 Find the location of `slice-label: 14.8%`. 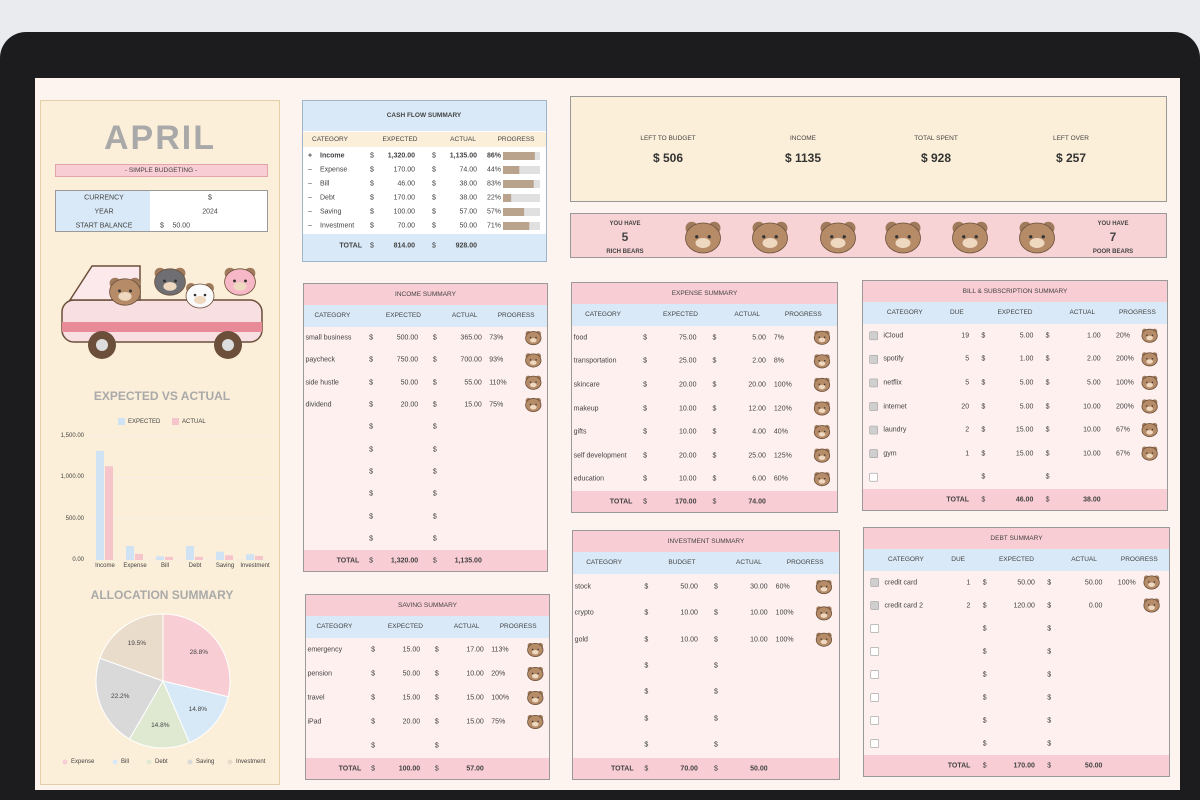

slice-label: 14.8% is located at coordinates (160, 726).